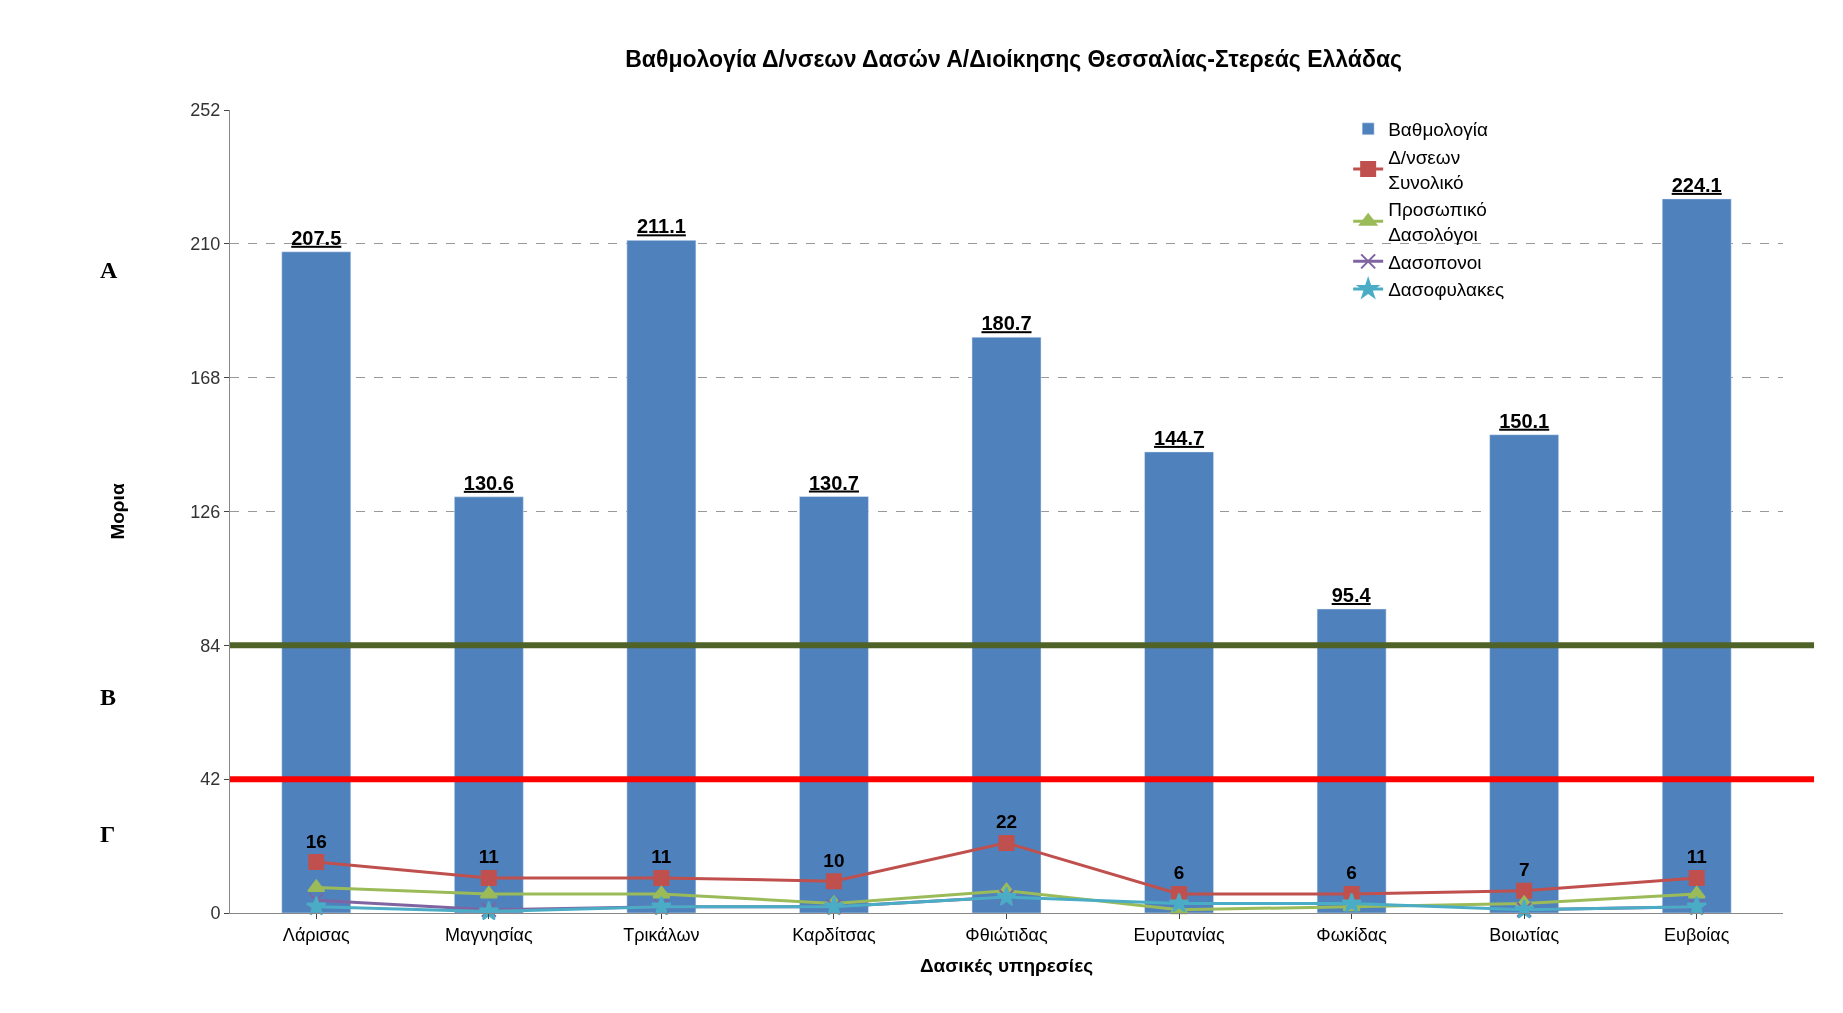  Describe the element at coordinates (1006, 822) in the screenshot. I see `data-label: 22` at that location.